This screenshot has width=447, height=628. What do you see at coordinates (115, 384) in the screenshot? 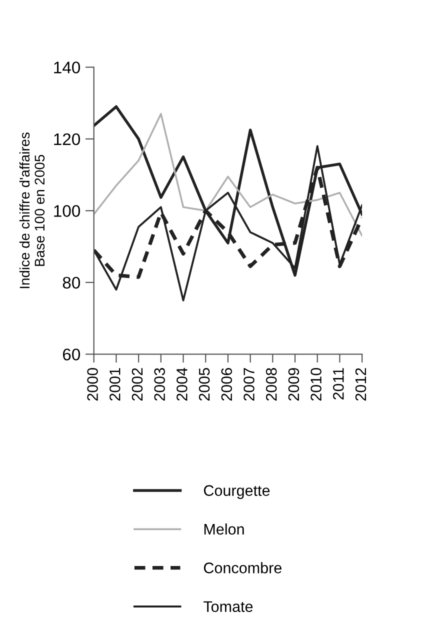
I see `x-tick-label: 2001` at bounding box center [115, 384].